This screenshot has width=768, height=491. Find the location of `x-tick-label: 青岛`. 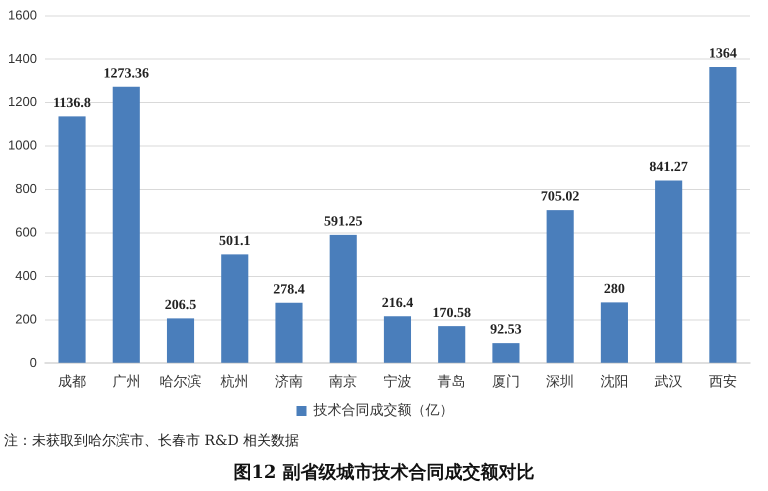

x-tick-label: 青岛 is located at coordinates (452, 382).